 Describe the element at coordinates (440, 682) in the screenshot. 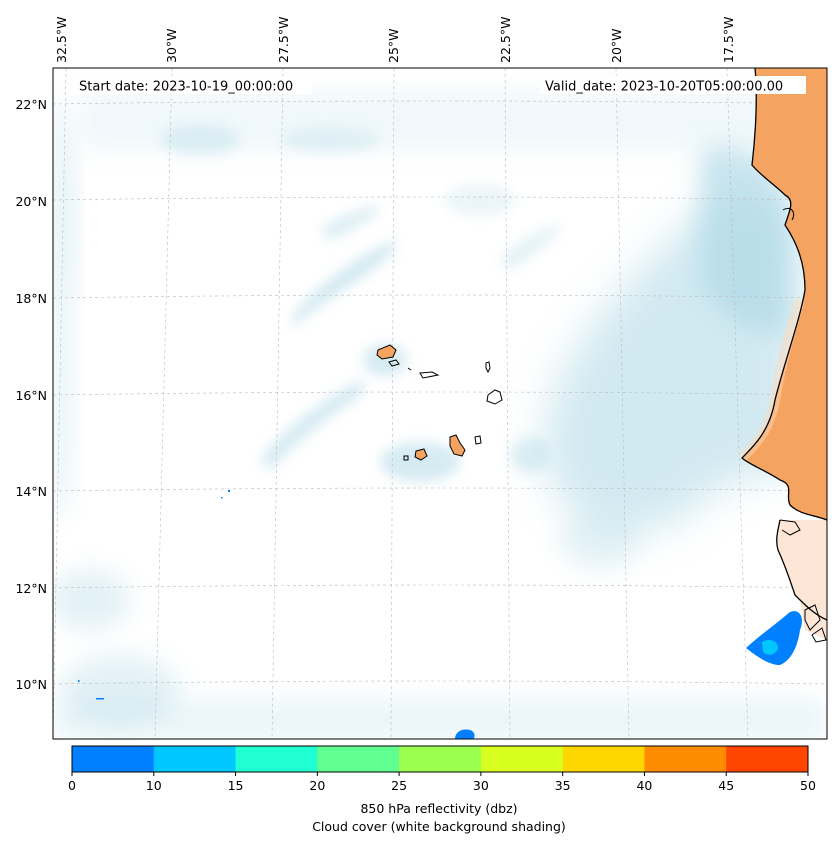

I see `parallel-10n` at that location.